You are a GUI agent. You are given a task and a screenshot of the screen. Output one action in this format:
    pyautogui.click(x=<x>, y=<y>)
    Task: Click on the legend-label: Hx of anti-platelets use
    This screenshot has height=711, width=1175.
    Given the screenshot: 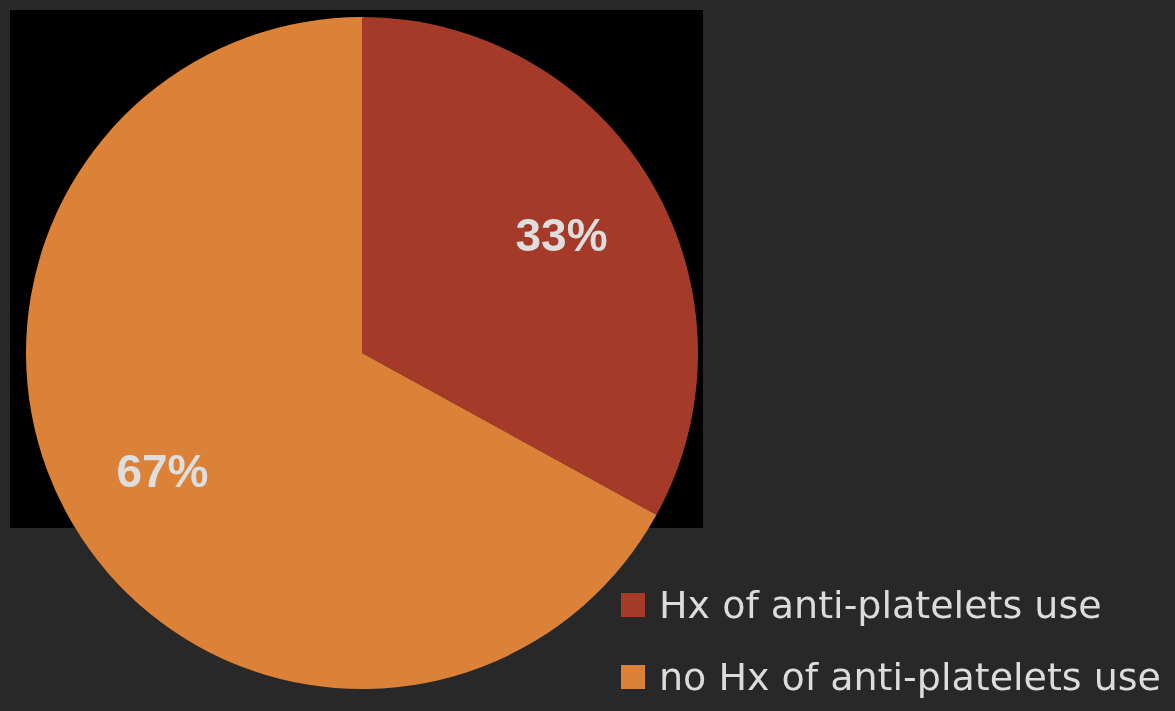 What is the action you would take?
    pyautogui.click(x=880, y=605)
    